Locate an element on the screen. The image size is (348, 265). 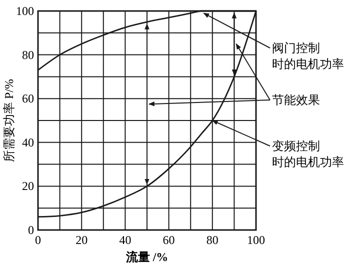
x-tick-label: 80 is located at coordinates (212, 240).